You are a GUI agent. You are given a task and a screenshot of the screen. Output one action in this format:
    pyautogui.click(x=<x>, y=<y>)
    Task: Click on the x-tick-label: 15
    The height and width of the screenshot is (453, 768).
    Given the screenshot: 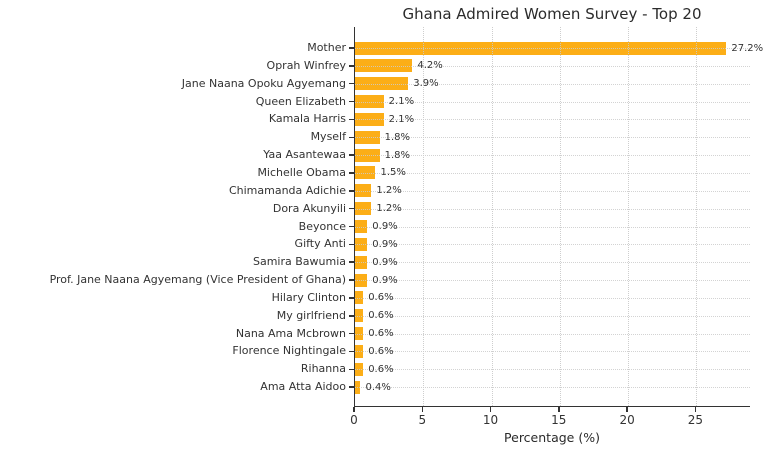 What is the action you would take?
    pyautogui.click(x=559, y=420)
    